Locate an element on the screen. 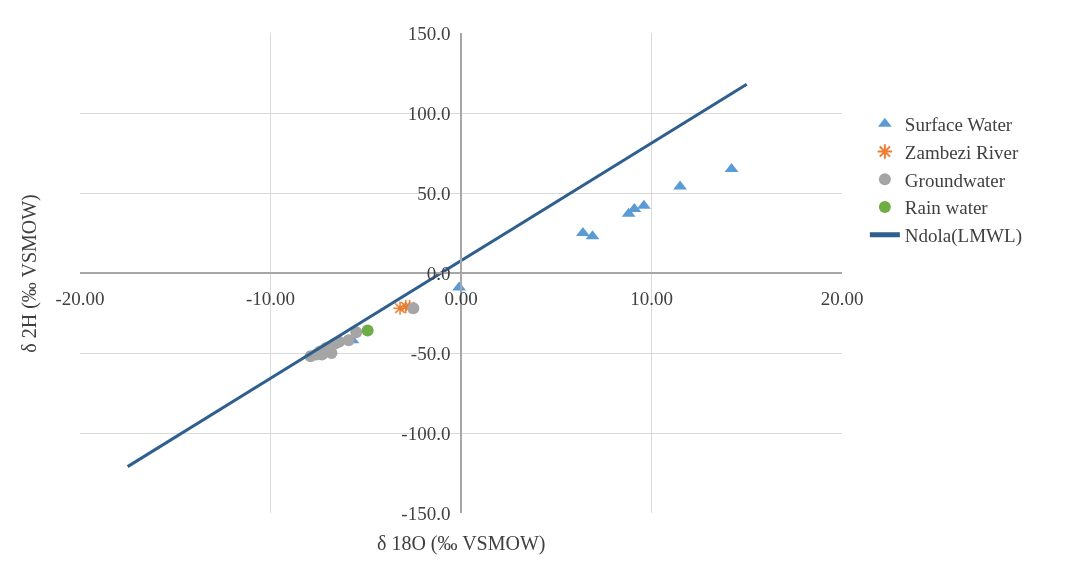 Image resolution: width=1080 pixels, height=561 pixels. legend-label: Groundwater is located at coordinates (955, 180).